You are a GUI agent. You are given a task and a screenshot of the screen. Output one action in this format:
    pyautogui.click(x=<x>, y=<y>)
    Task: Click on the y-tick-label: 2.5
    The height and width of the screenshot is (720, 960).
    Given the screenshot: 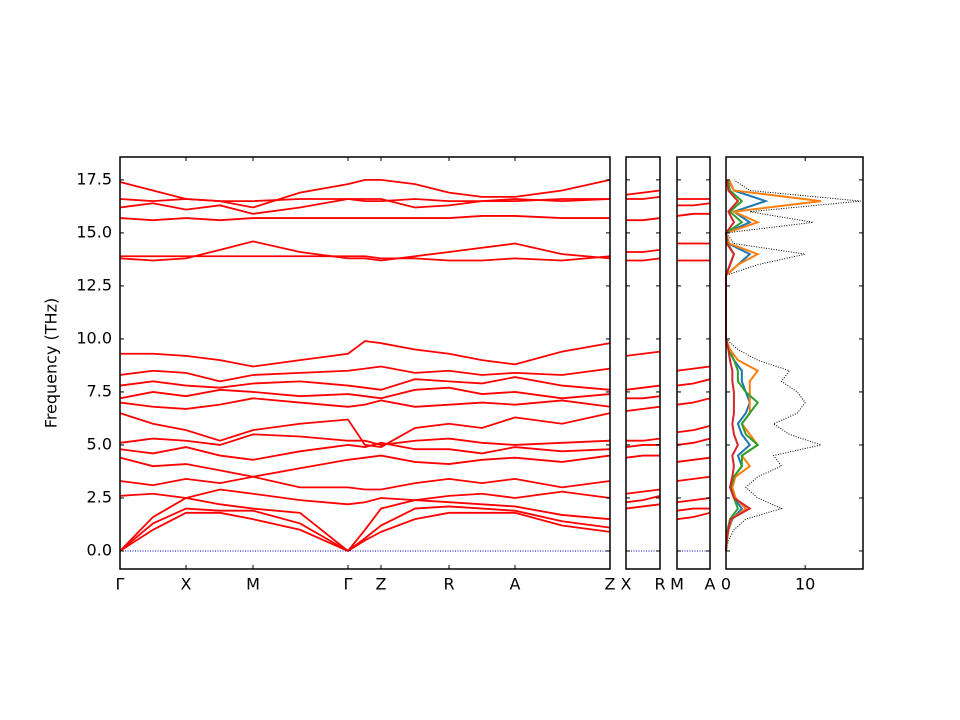 What is the action you would take?
    pyautogui.click(x=99, y=496)
    